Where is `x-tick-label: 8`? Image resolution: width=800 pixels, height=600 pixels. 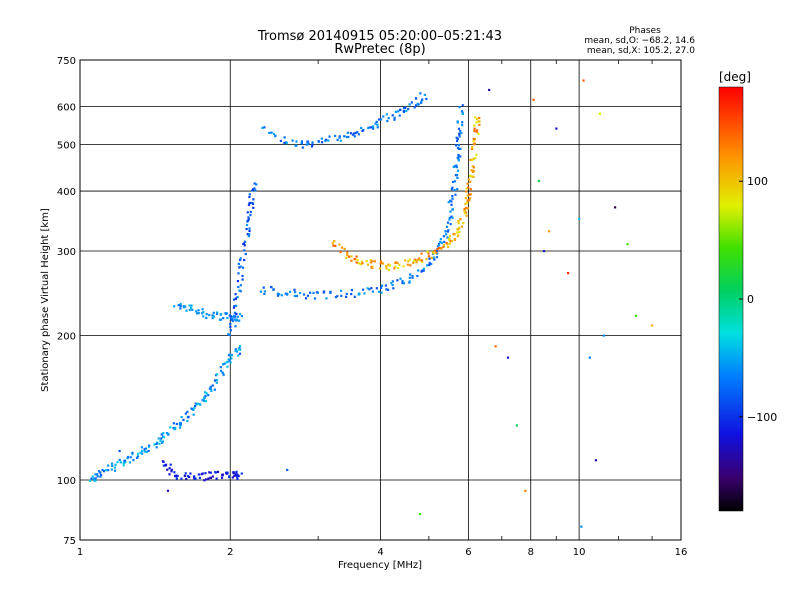 x-tick-label: 8 is located at coordinates (531, 552).